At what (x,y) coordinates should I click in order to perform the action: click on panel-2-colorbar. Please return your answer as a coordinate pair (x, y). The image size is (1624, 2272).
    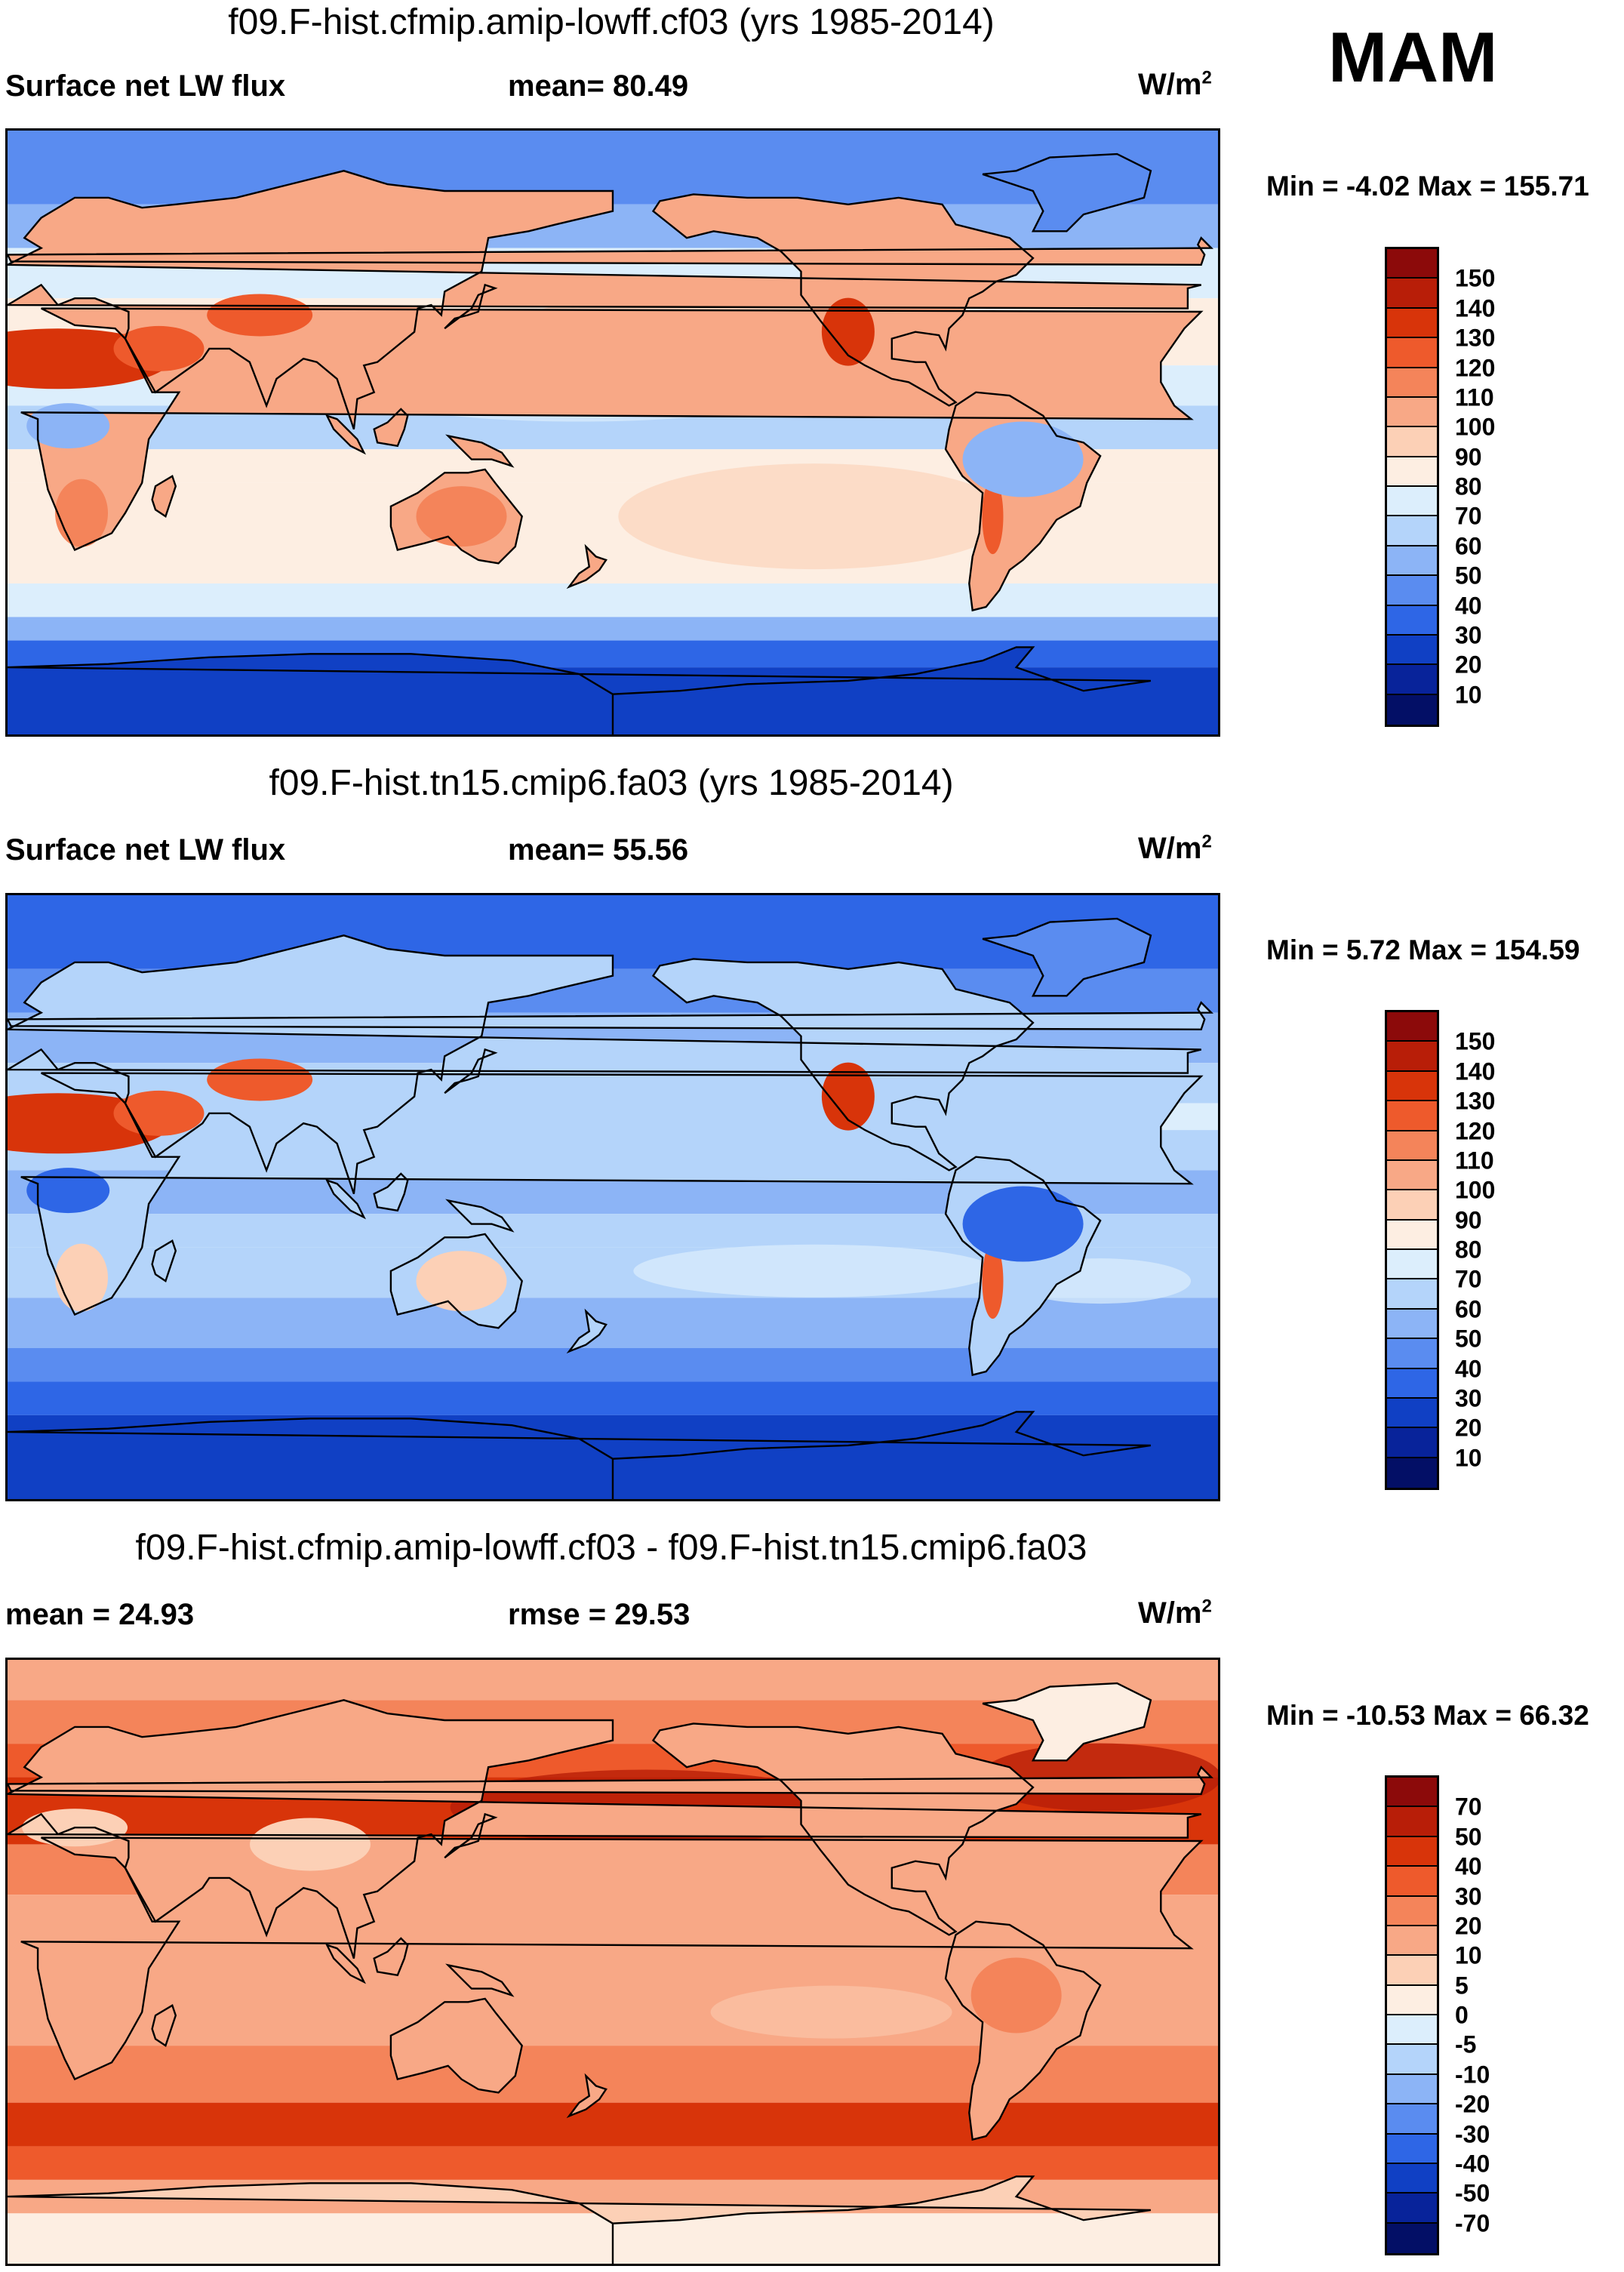
    Looking at the image, I should click on (1412, 1250).